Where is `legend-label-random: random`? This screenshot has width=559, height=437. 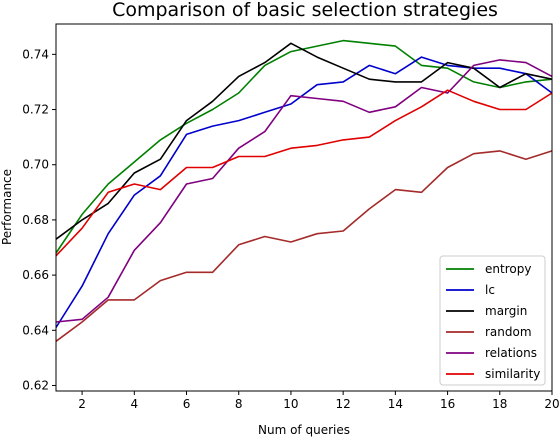 legend-label-random: random is located at coordinates (508, 332).